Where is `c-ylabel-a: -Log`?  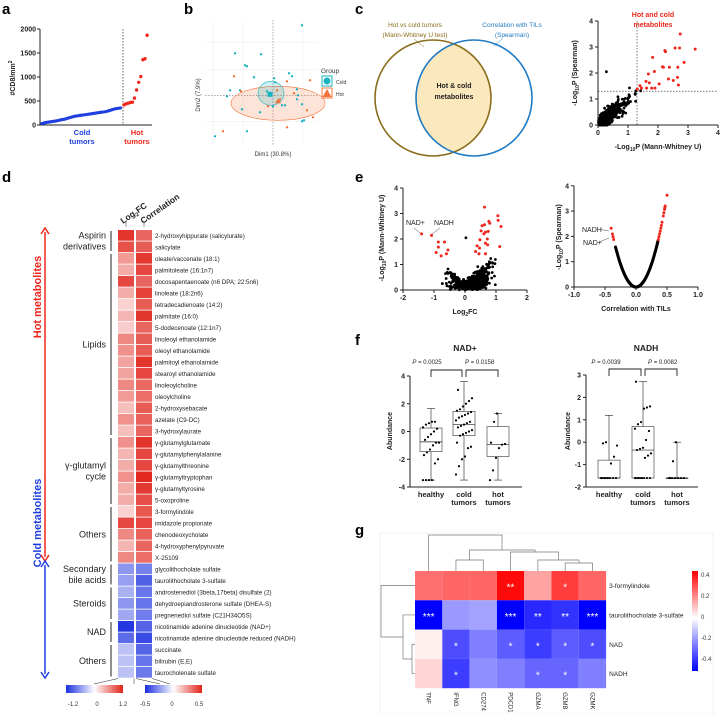
c-ylabel-a: -Log is located at coordinates (575, 98).